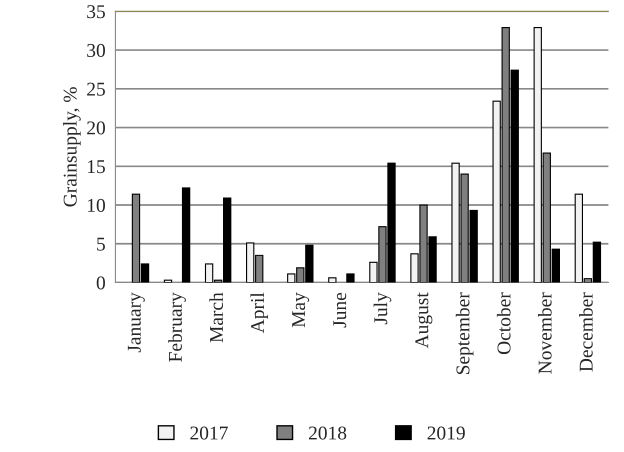 Image resolution: width=624 pixels, height=452 pixels. Describe the element at coordinates (209, 433) in the screenshot. I see `legend-label: 2017` at that location.